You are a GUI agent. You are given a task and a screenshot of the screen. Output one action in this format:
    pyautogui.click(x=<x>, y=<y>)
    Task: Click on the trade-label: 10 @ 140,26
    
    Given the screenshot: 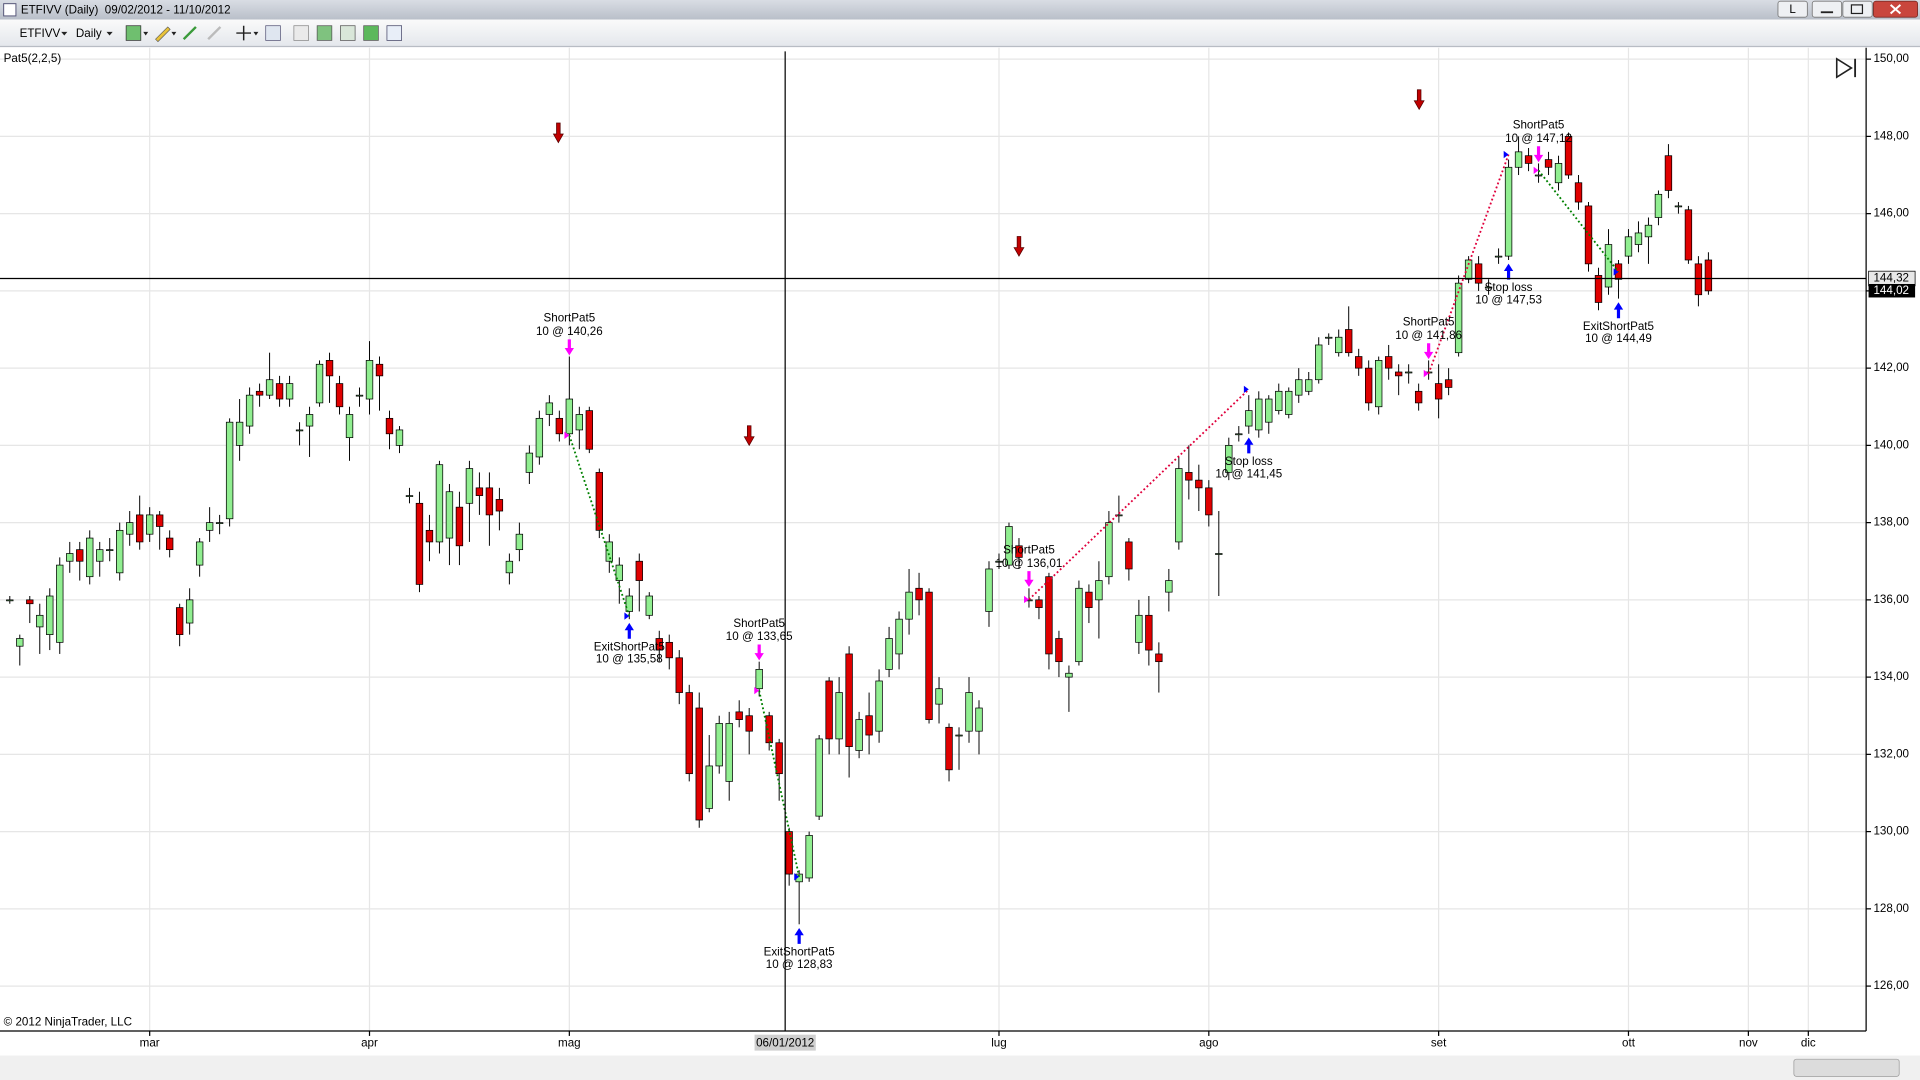 What is the action you would take?
    pyautogui.click(x=569, y=331)
    